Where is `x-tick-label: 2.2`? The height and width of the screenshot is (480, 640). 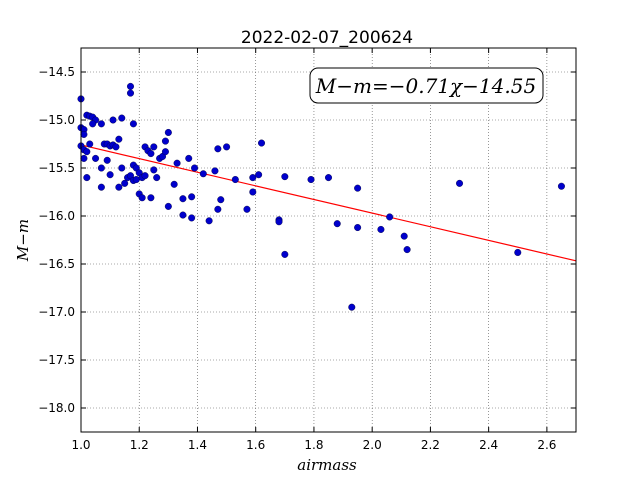 x-tick-label: 2.2 is located at coordinates (430, 445).